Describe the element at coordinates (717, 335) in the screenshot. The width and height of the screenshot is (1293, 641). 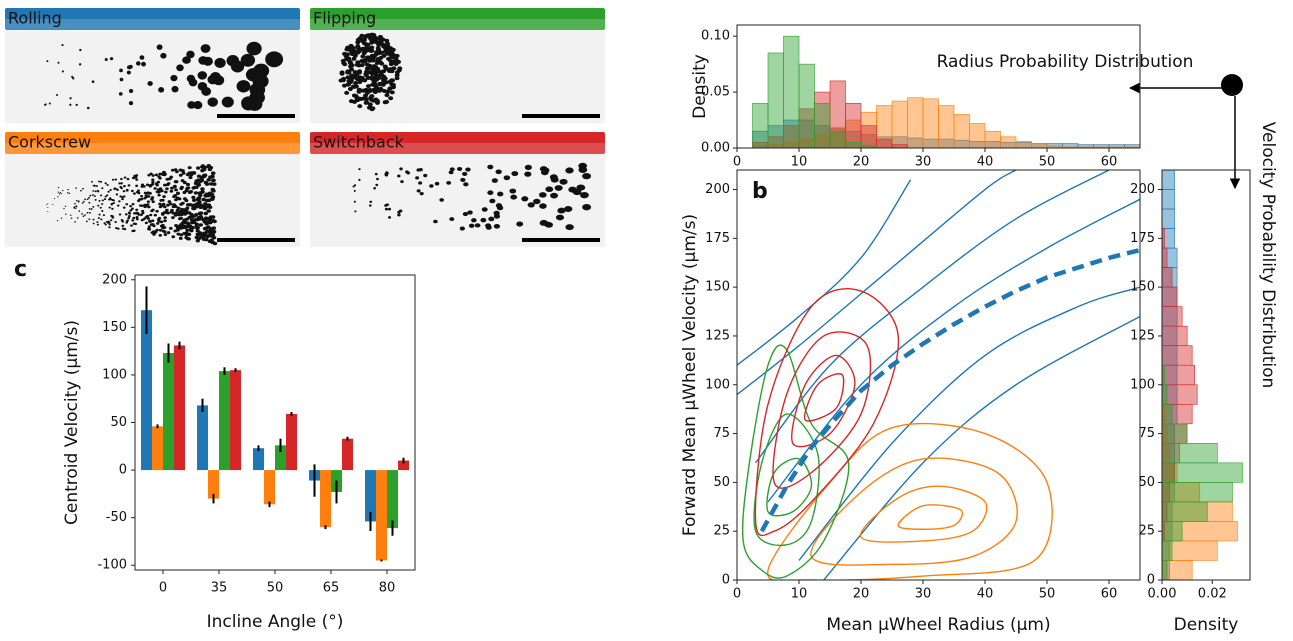
I see `y-tick-label: 125` at that location.